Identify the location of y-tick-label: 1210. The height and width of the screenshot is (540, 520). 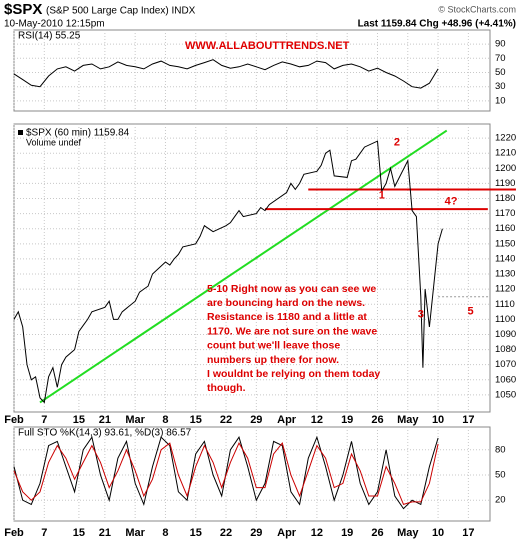
(505, 153).